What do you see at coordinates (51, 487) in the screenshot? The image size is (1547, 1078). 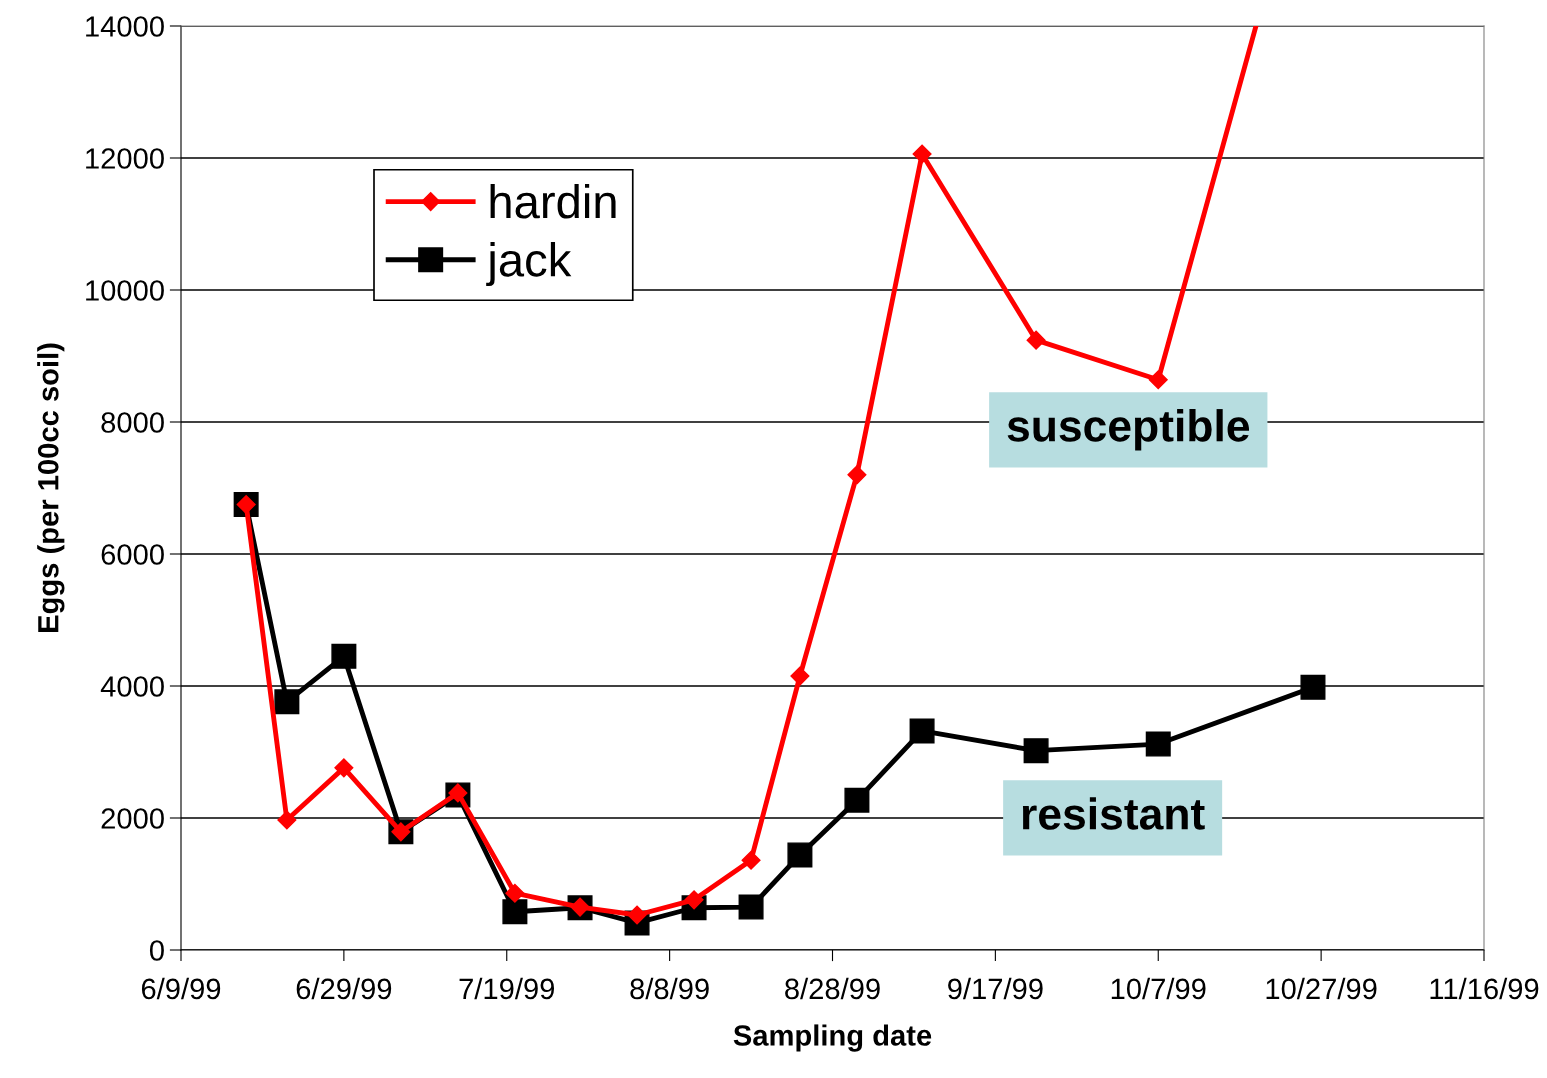 I see `y-axis-title: Eggs (per 100cc soil)` at bounding box center [51, 487].